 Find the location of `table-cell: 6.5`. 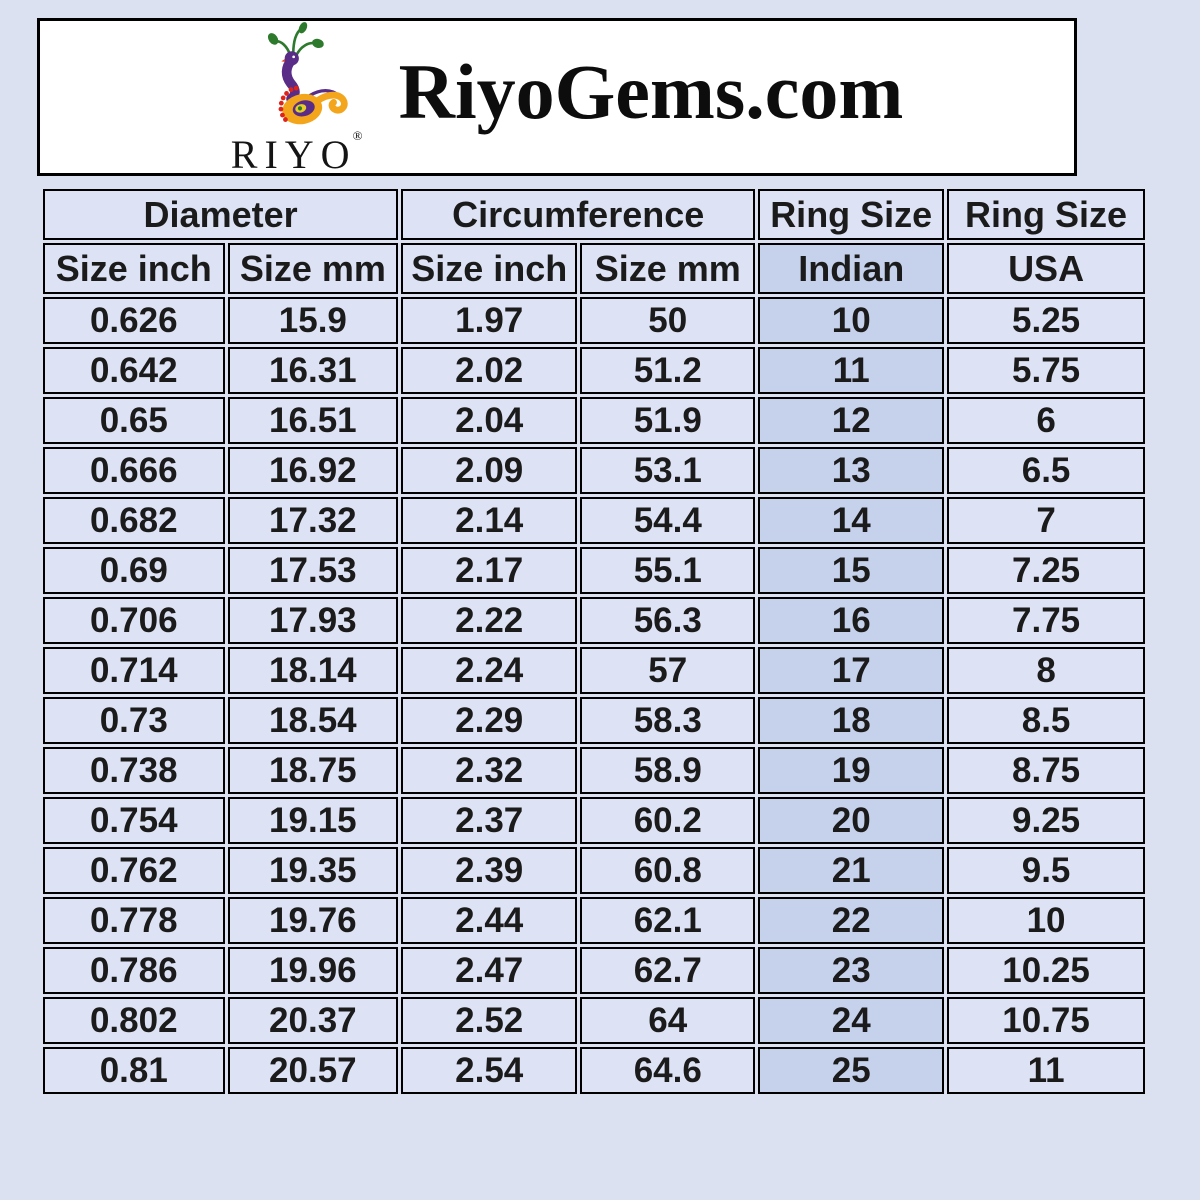

table-cell: 6.5 is located at coordinates (1046, 470).